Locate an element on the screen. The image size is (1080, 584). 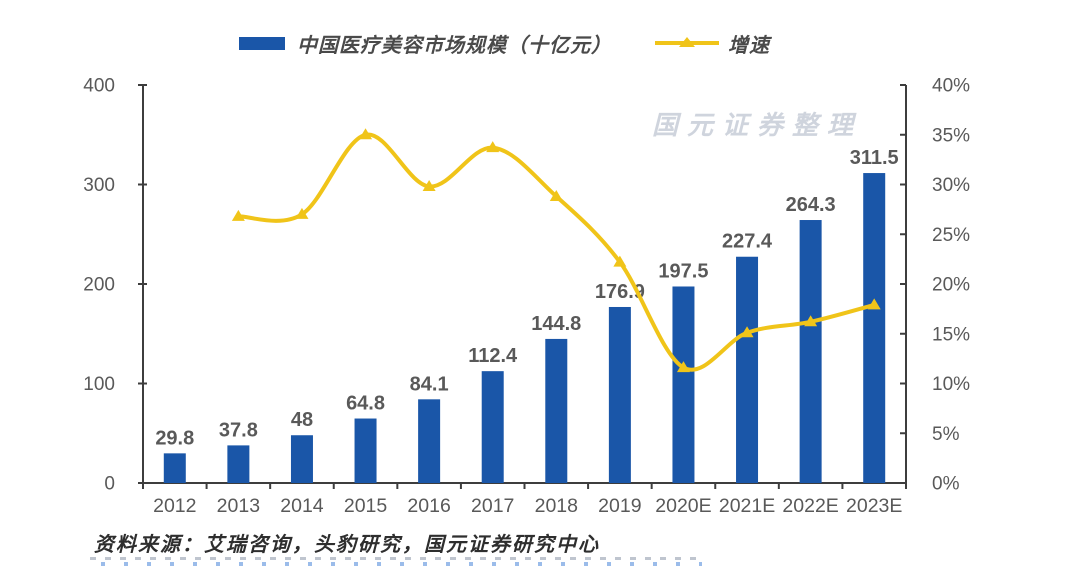
y-axis-tick-label: 0 is located at coordinates (109, 484).